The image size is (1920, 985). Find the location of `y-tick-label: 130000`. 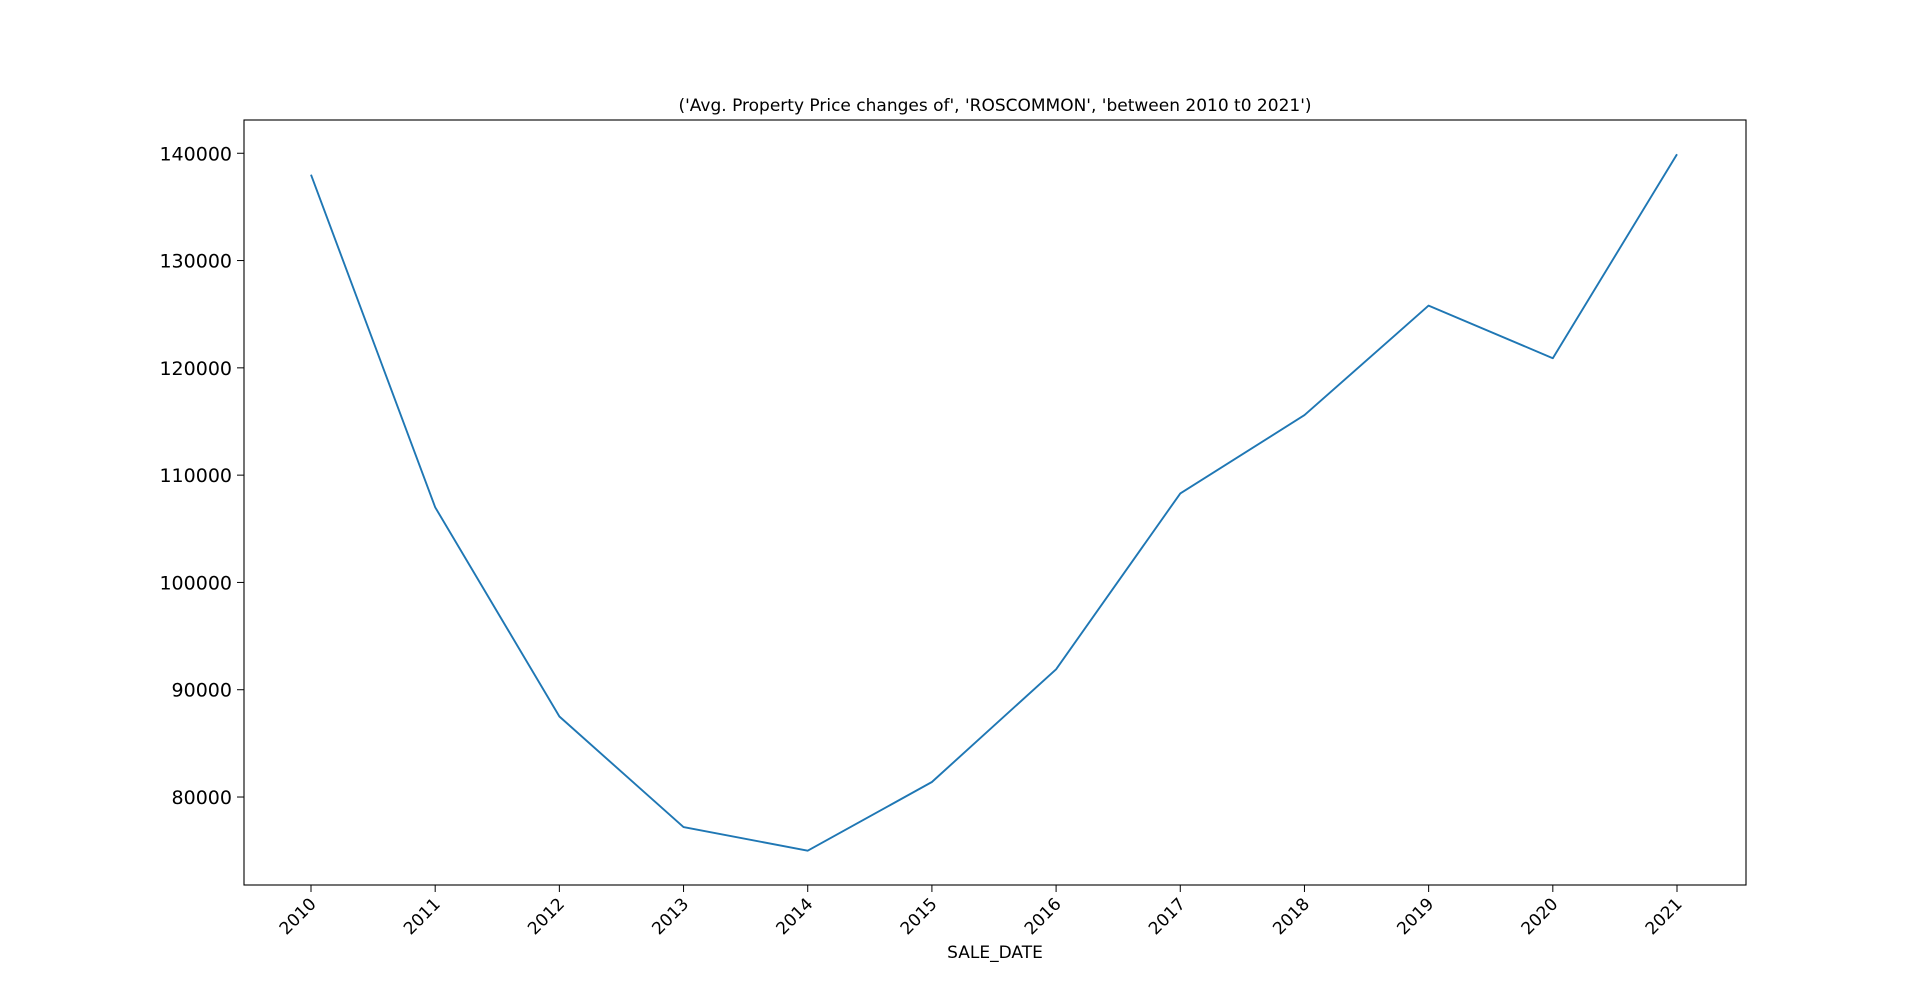

y-tick-label: 130000 is located at coordinates (195, 262).